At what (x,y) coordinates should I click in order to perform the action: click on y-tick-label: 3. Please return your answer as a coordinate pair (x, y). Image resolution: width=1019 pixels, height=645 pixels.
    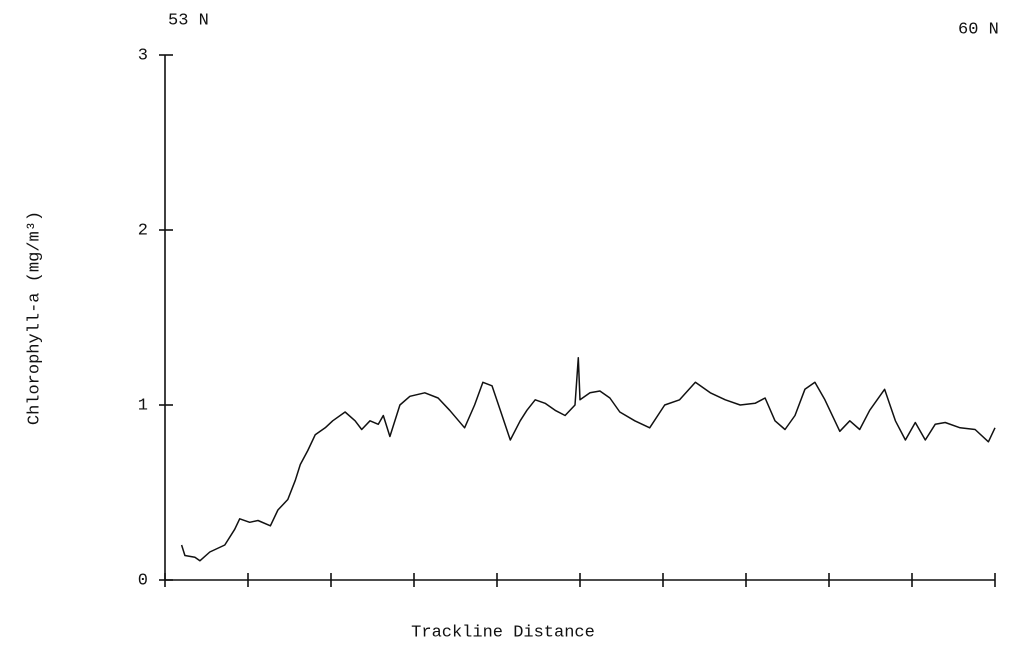
    Looking at the image, I should click on (143, 55).